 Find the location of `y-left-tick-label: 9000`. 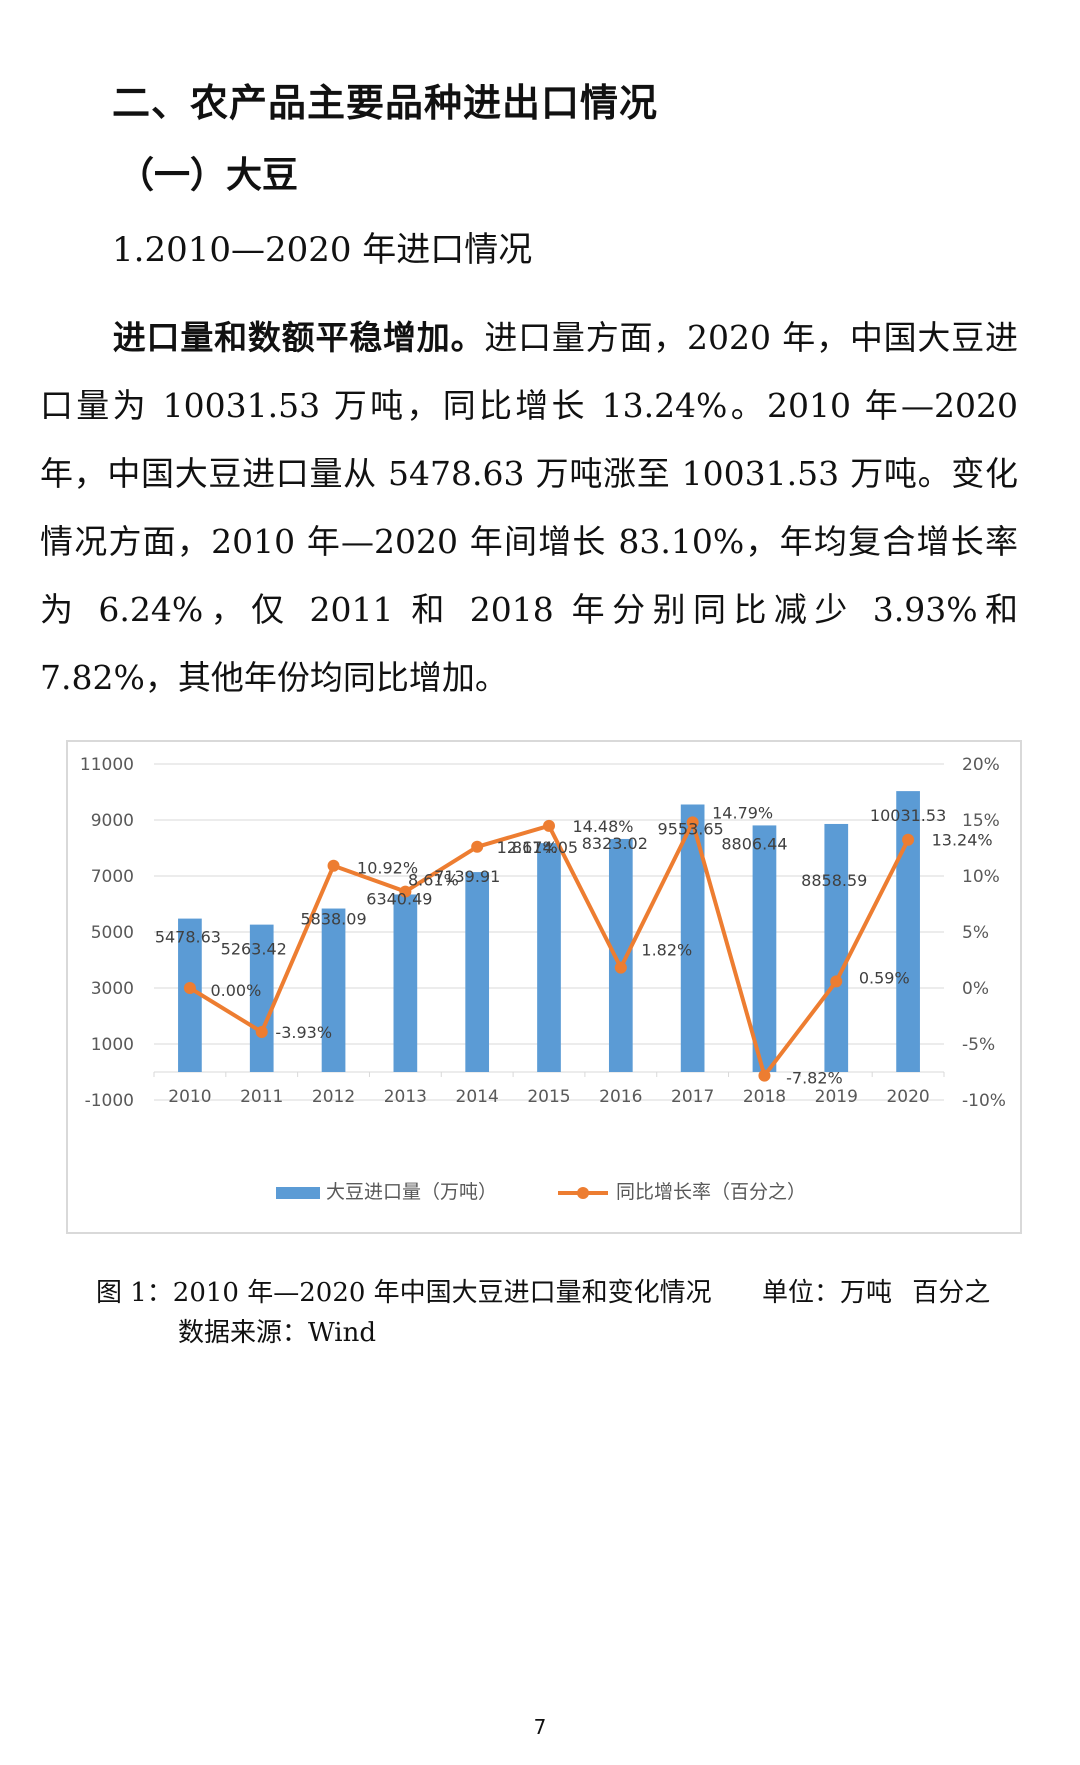

y-left-tick-label: 9000 is located at coordinates (112, 821).